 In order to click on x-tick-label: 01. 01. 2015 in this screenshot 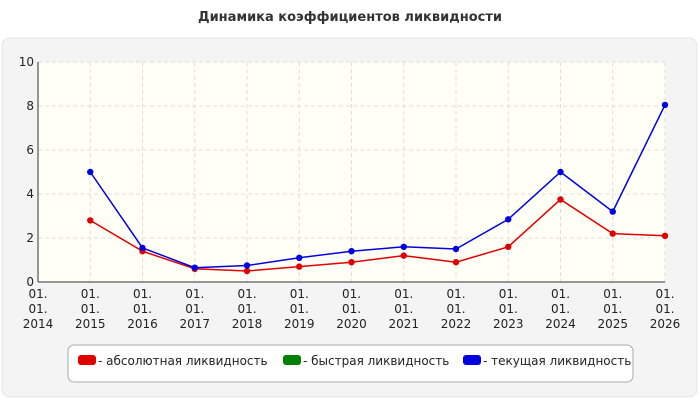, I will do `click(90, 309)`.